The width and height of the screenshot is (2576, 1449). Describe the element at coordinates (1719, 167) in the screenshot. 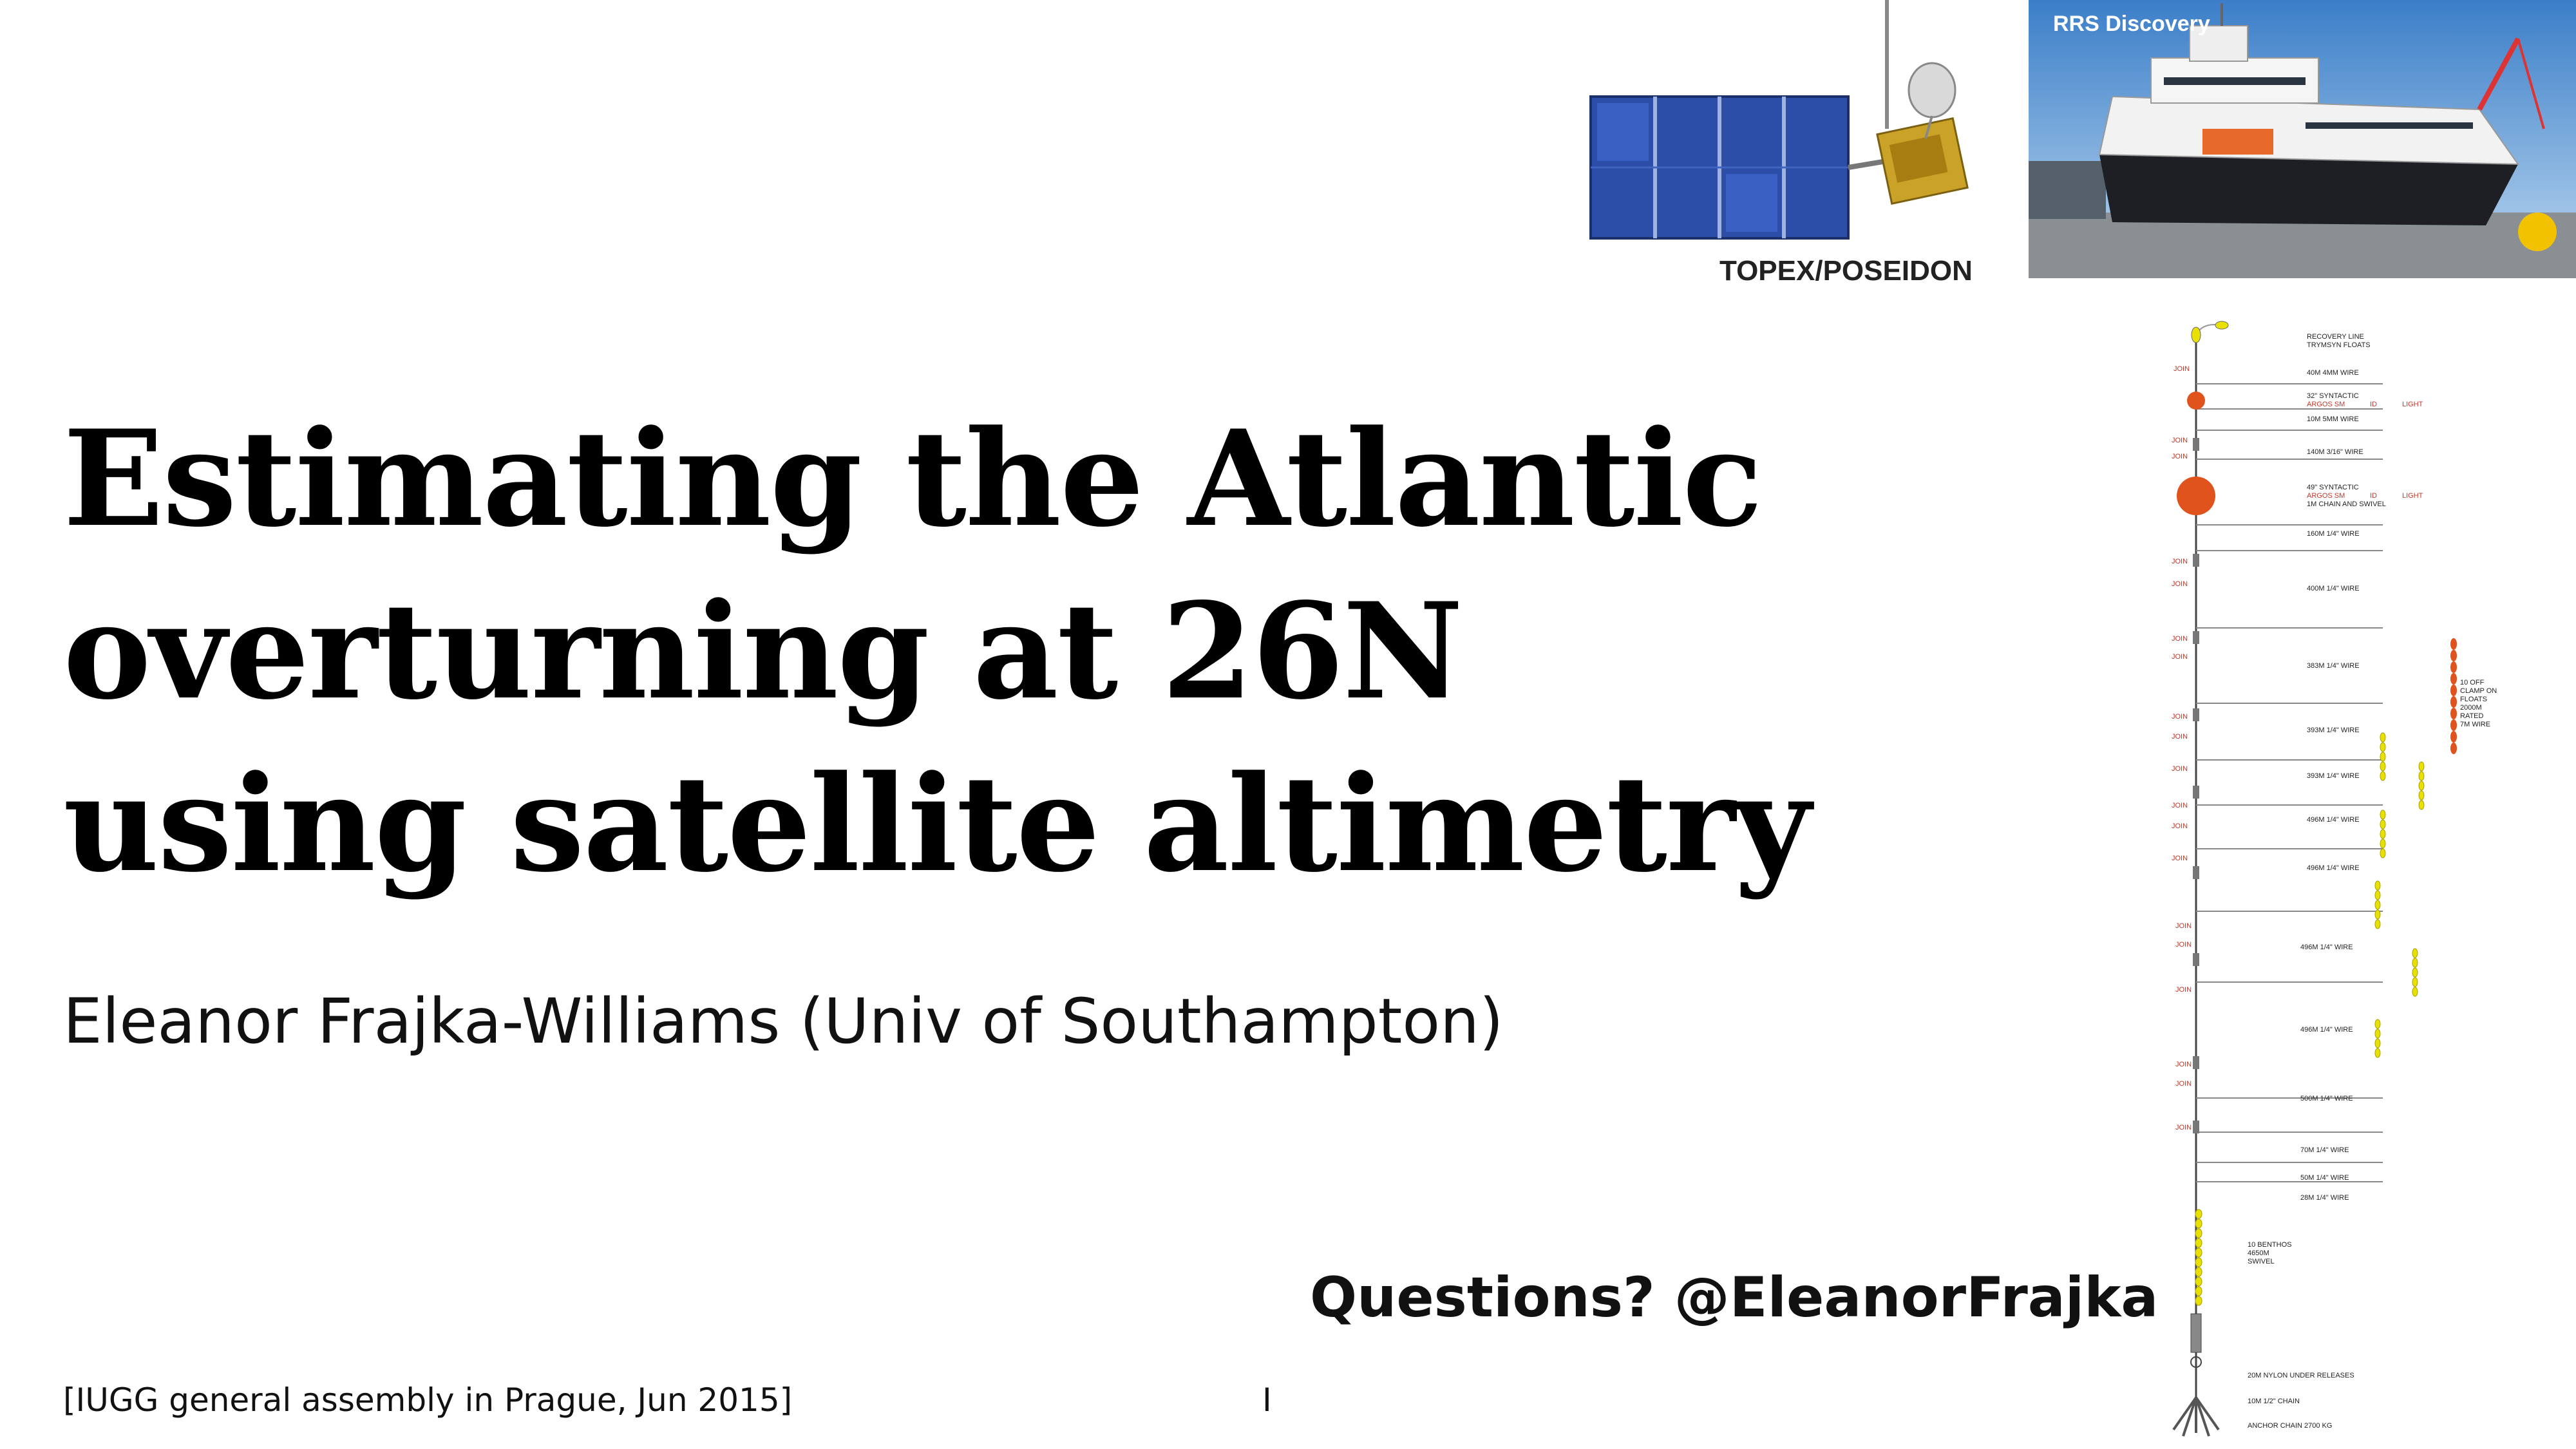

I see `solar-panel-array` at that location.